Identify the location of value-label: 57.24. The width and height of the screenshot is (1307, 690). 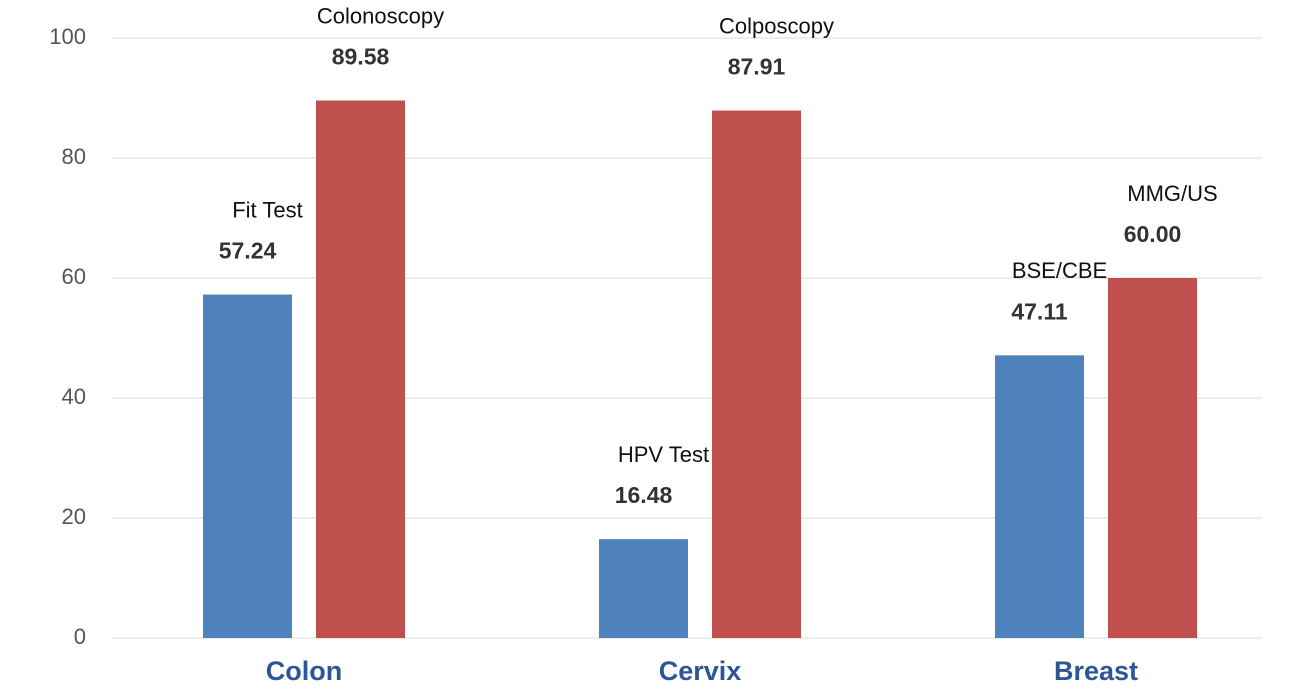
(248, 251).